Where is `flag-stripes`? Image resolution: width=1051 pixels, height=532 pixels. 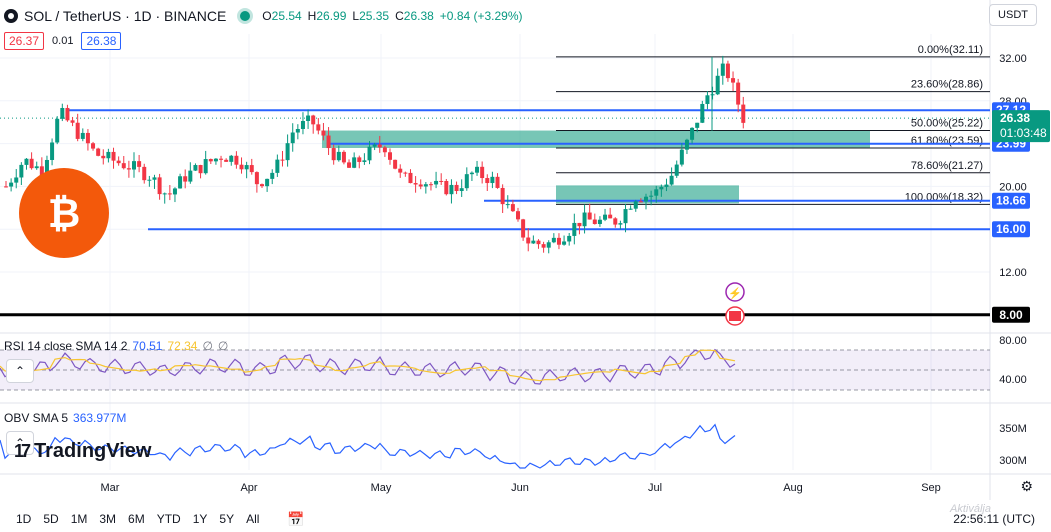 flag-stripes is located at coordinates (735, 316).